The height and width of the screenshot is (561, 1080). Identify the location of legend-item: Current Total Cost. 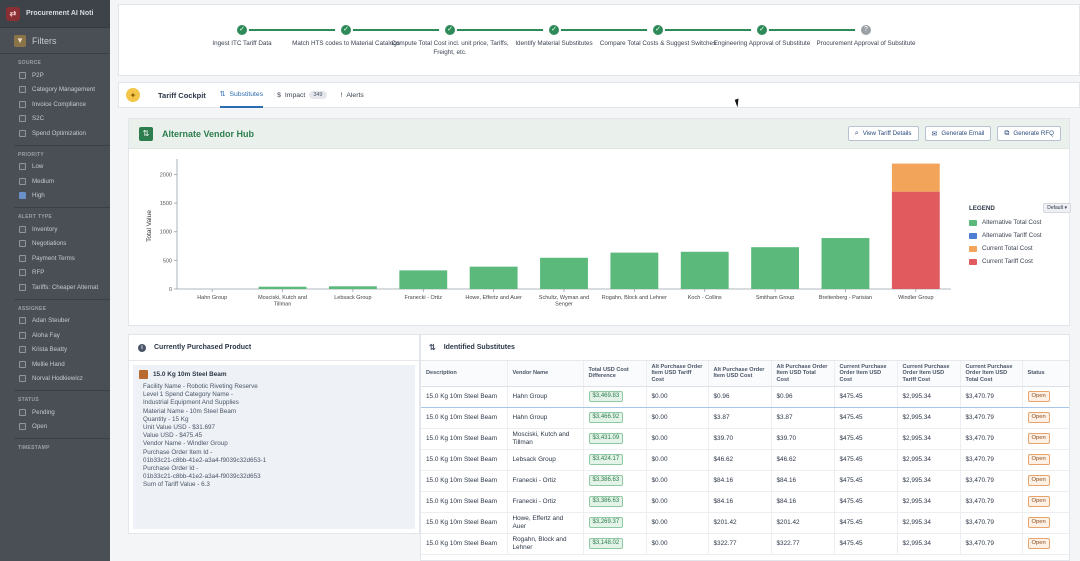
(1024, 248).